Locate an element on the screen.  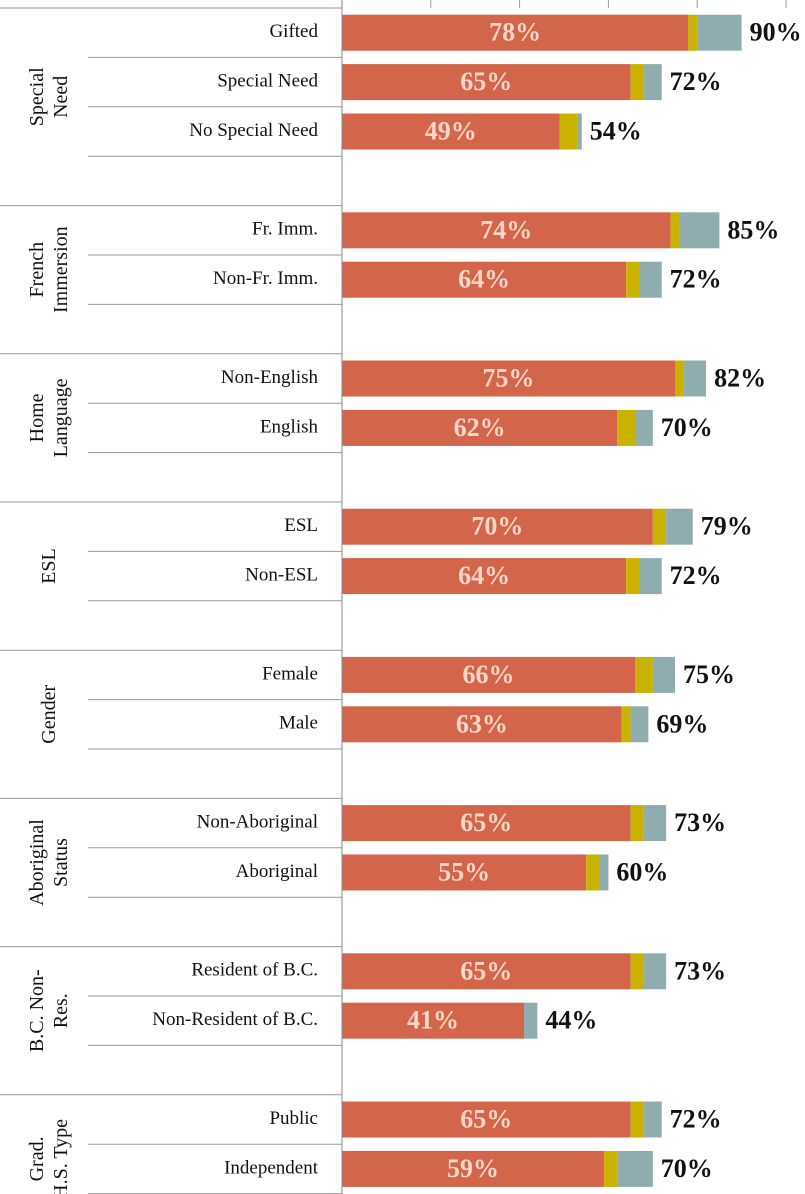
value-label: 41% is located at coordinates (433, 1020).